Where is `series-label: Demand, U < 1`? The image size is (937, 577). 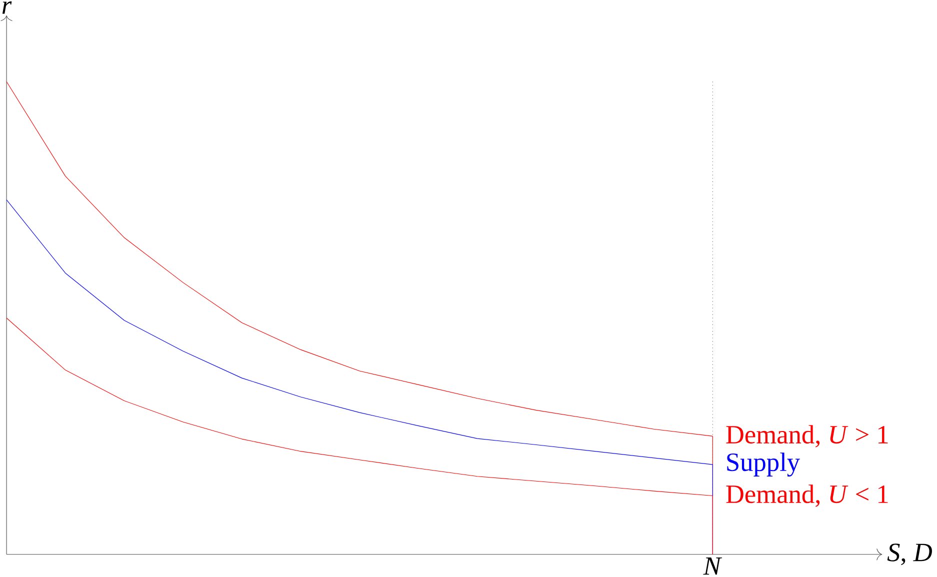
series-label: Demand, U < 1 is located at coordinates (807, 495).